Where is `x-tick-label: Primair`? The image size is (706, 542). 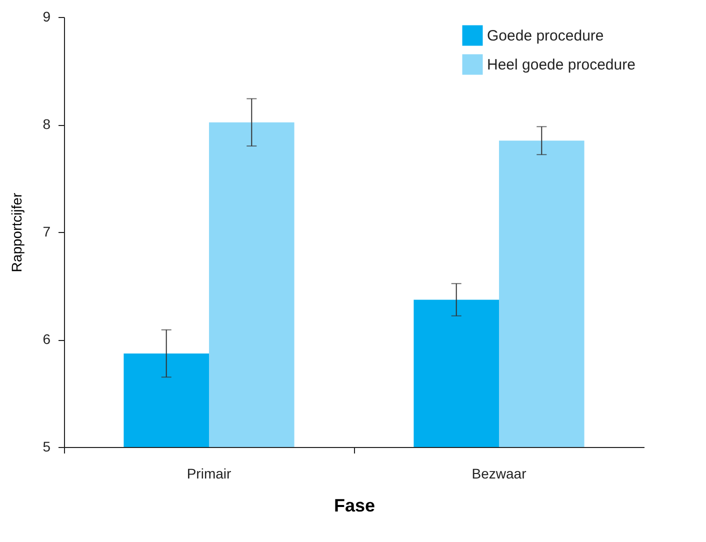 x-tick-label: Primair is located at coordinates (209, 474).